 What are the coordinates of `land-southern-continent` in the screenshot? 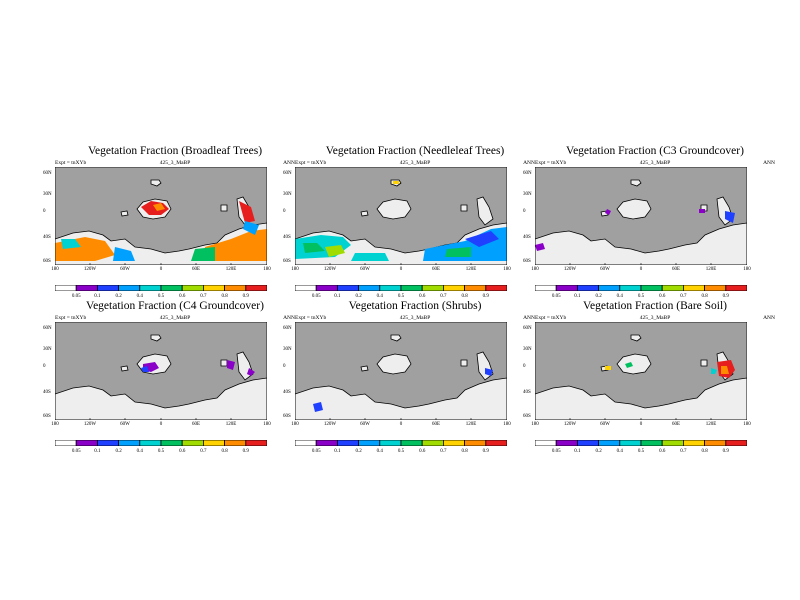 It's located at (641, 243).